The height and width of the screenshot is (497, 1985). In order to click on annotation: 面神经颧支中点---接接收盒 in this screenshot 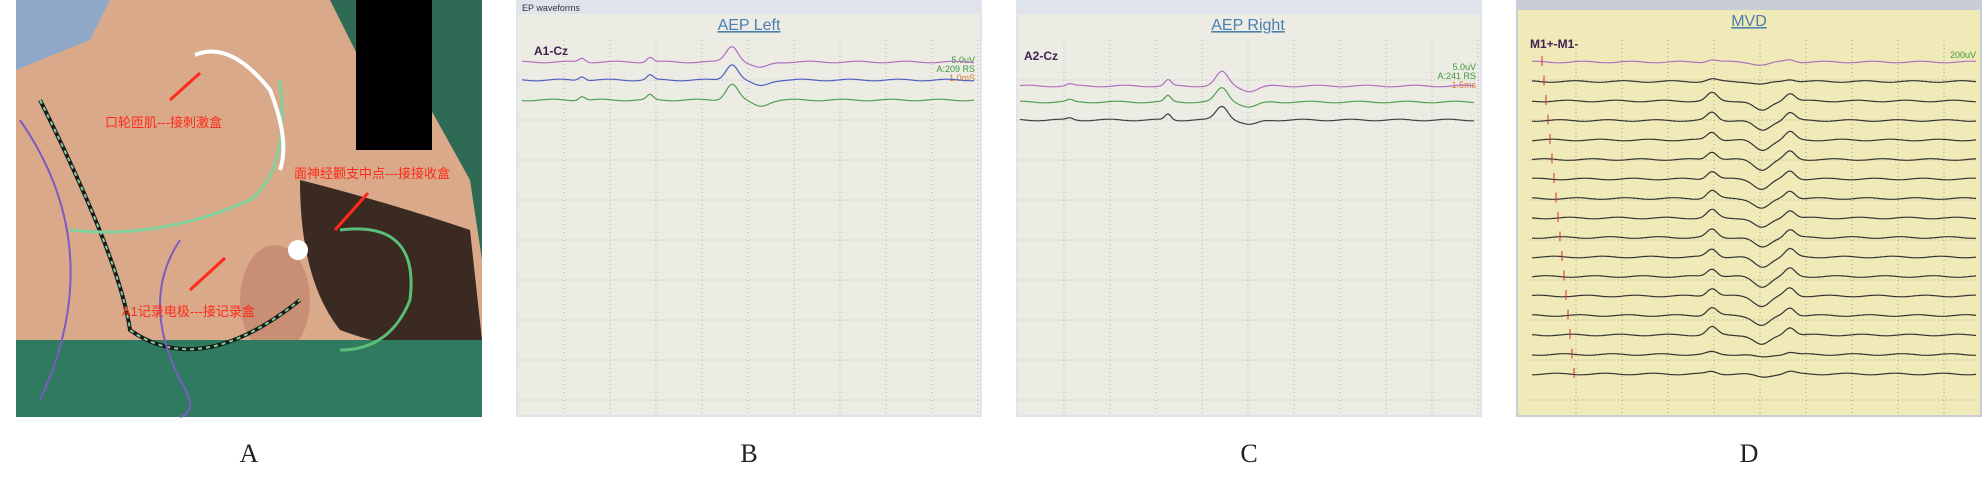, I will do `click(372, 173)`.